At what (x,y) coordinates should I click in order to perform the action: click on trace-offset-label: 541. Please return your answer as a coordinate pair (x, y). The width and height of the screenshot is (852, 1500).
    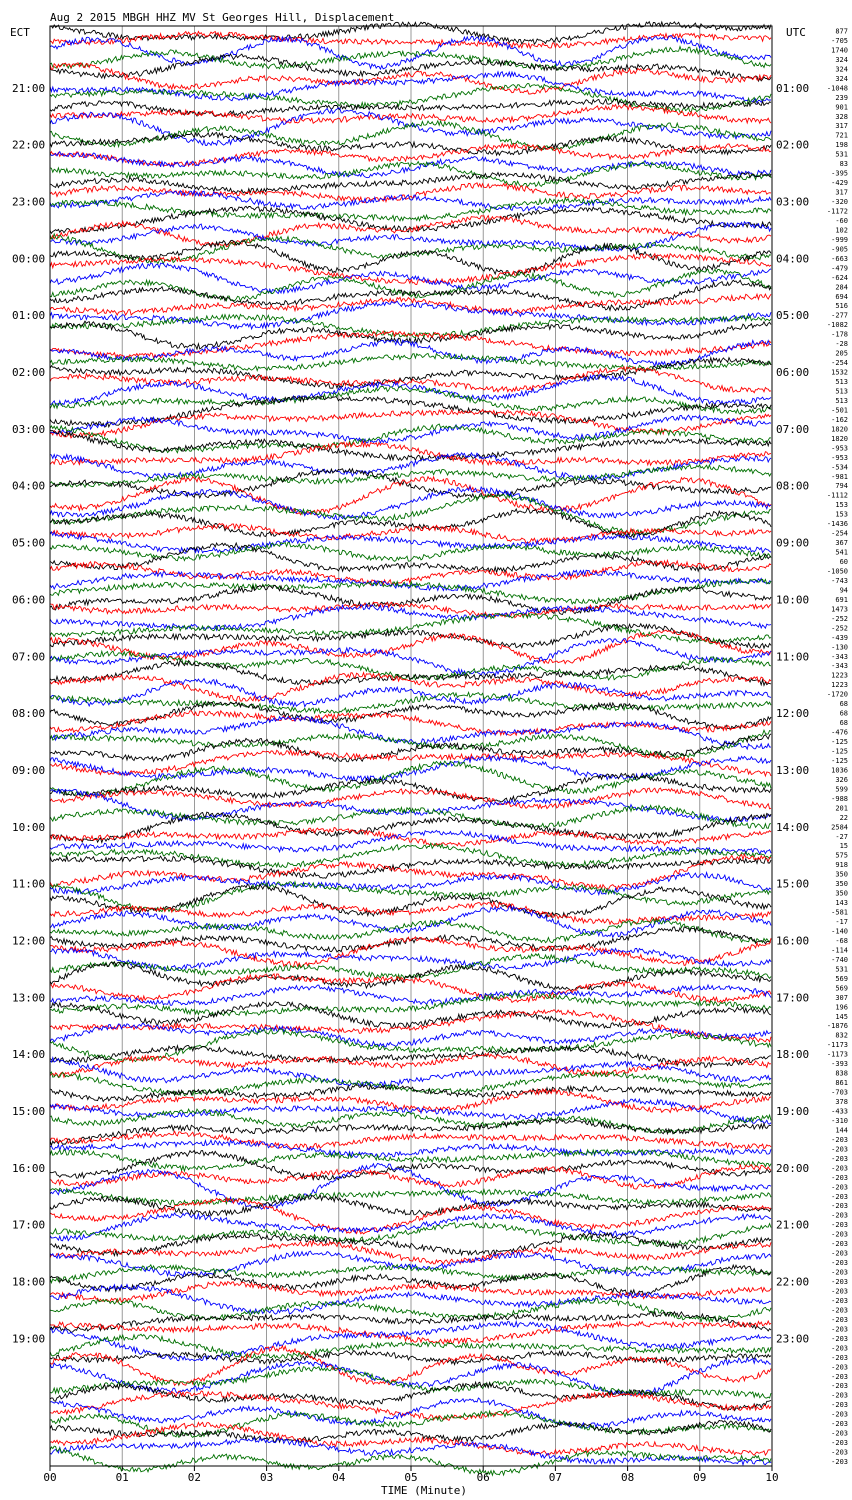
    Looking at the image, I should click on (841, 553).